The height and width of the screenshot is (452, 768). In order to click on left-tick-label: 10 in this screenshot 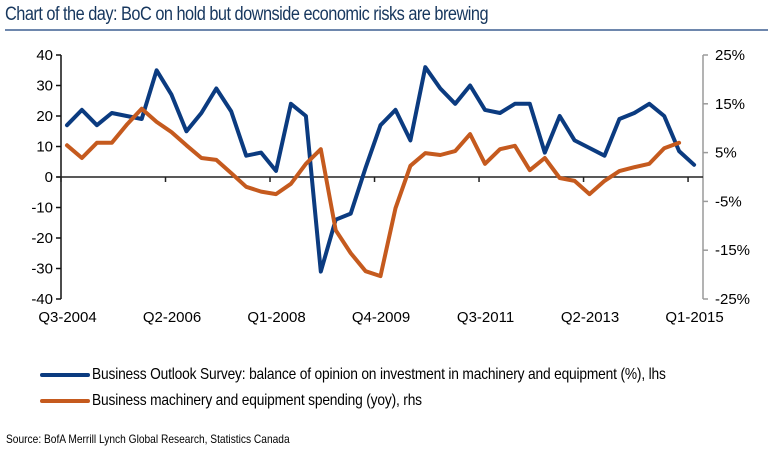, I will do `click(44, 147)`.